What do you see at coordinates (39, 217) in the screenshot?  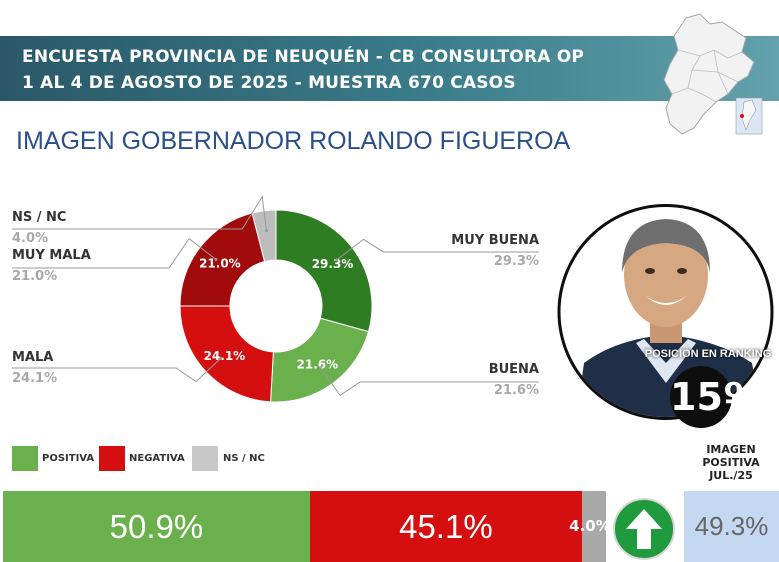 I see `label-ns-nc: NS / NC` at bounding box center [39, 217].